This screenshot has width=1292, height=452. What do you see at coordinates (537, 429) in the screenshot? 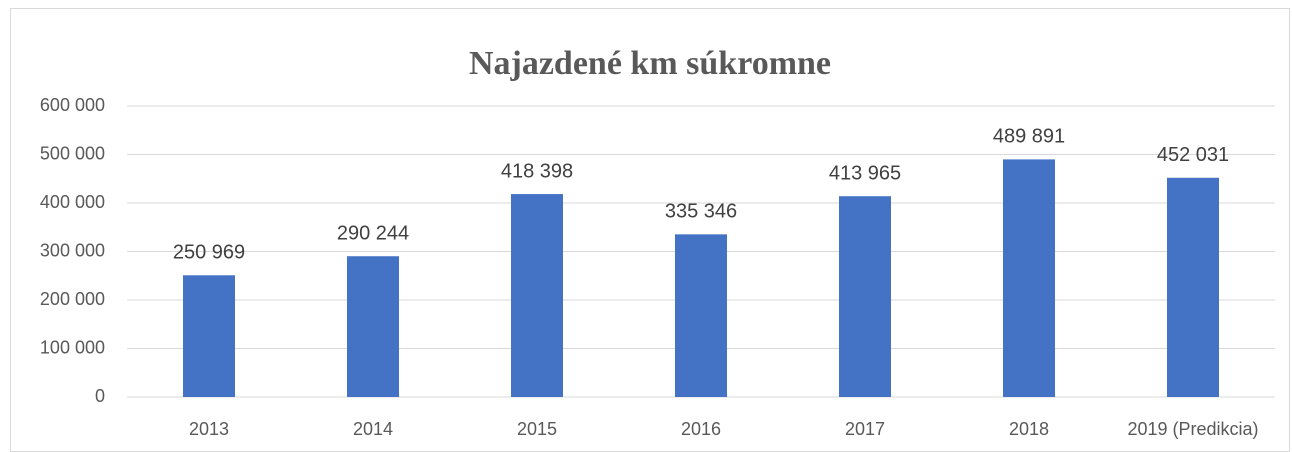
I see `x-tick-label: 2015` at bounding box center [537, 429].